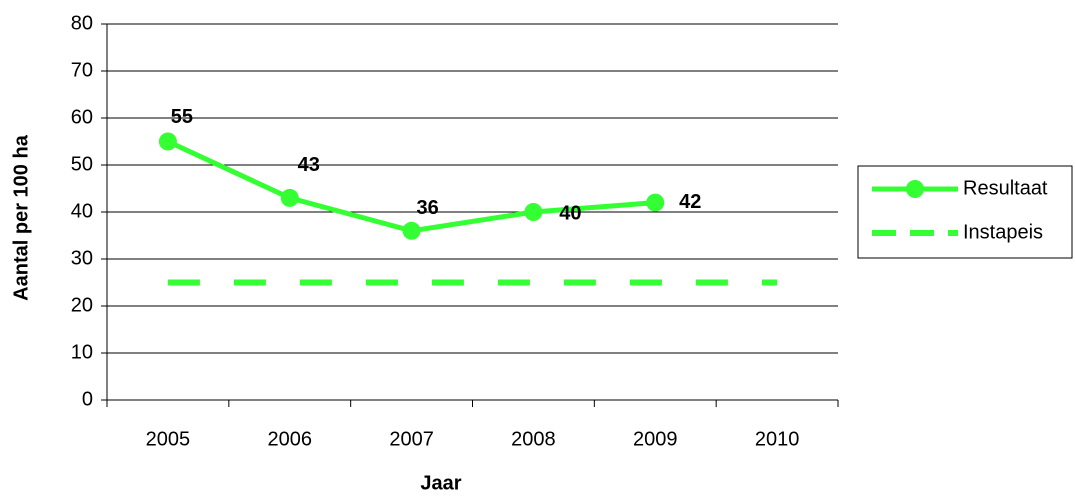 The image size is (1076, 497). What do you see at coordinates (82, 70) in the screenshot?
I see `y-tick-label: 70` at bounding box center [82, 70].